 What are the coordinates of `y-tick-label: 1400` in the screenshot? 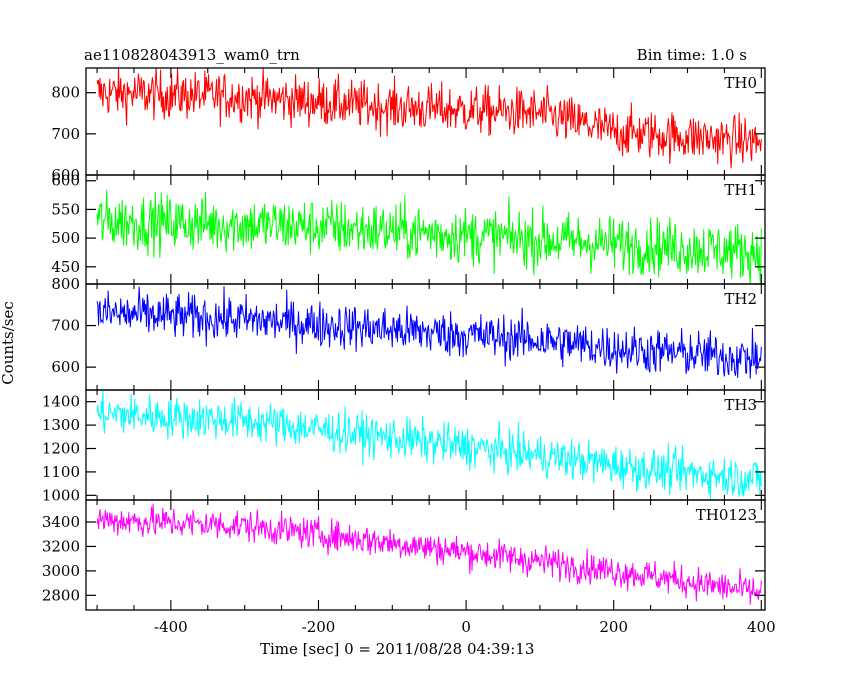 It's located at (61, 402).